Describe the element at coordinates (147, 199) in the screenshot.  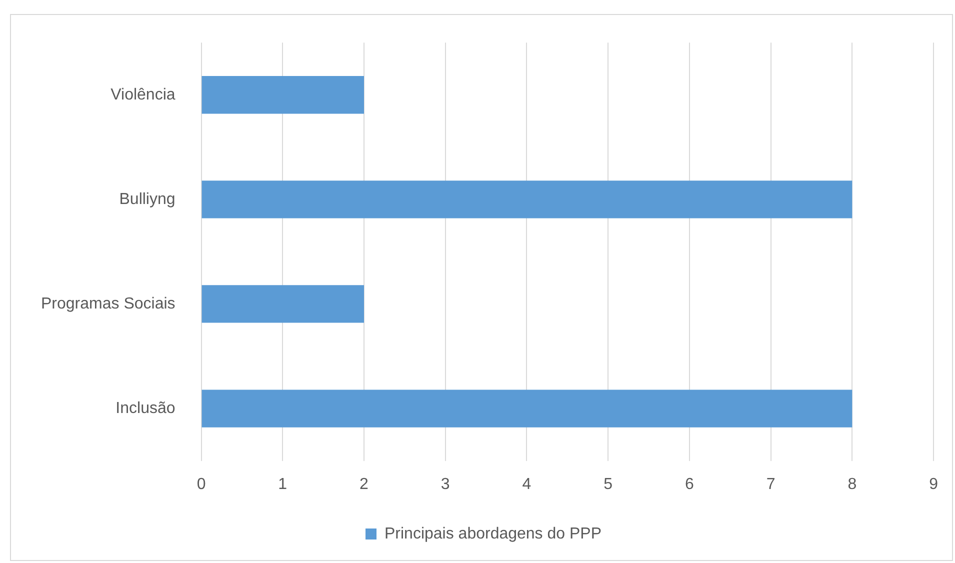
I see `y-tick-label: Bulliyng` at that location.